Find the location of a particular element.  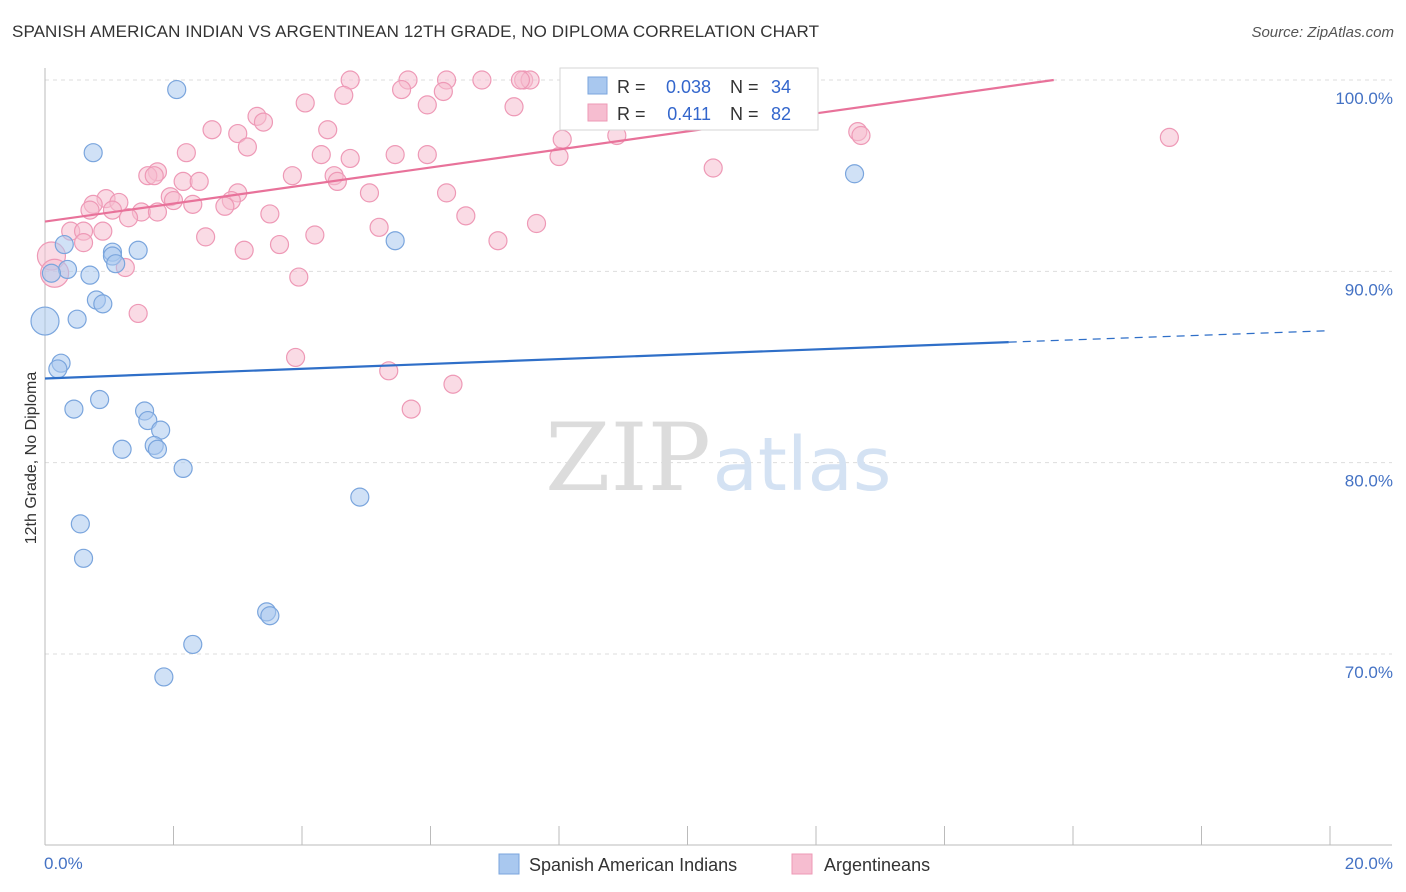

trend-line-pink is located at coordinates (549, 150).